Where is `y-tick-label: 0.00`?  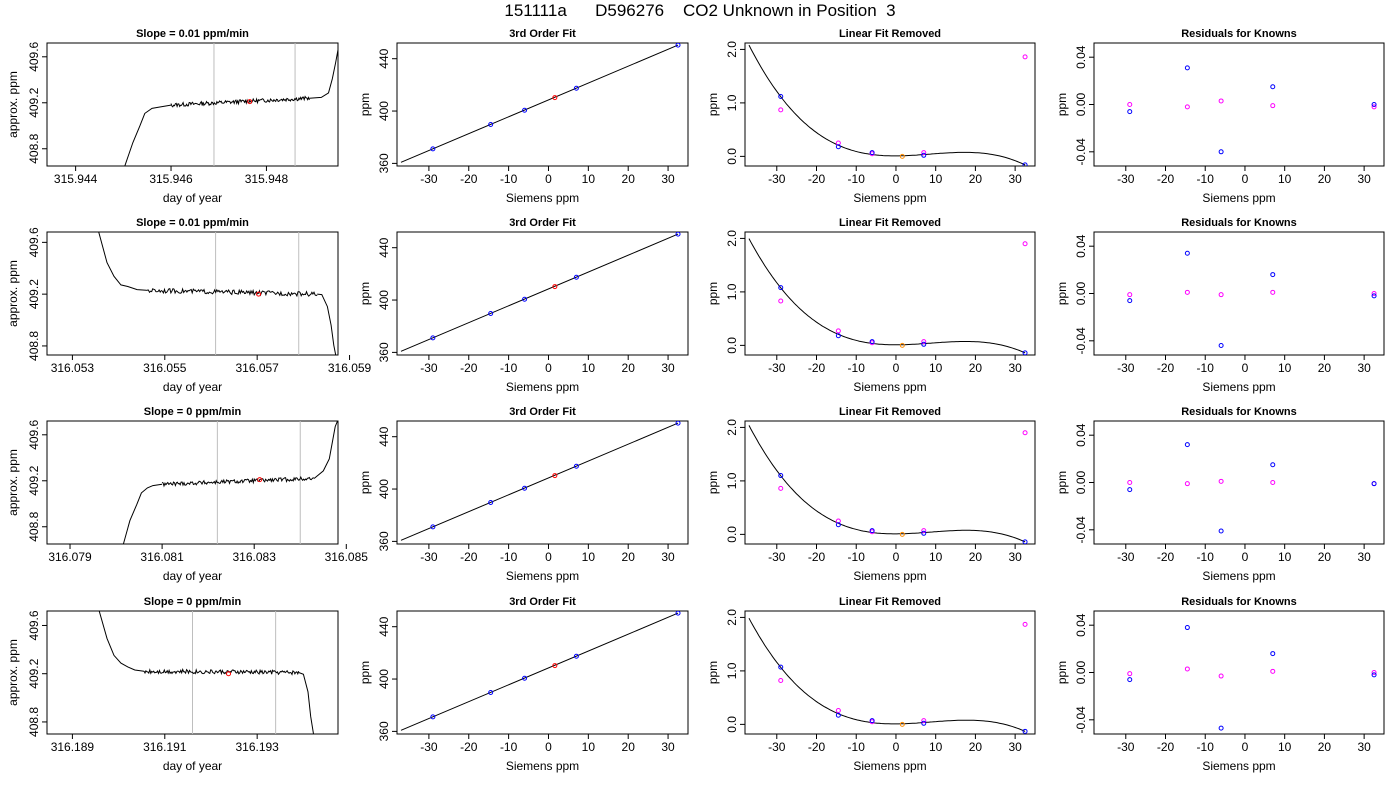 y-tick-label: 0.00 is located at coordinates (1081, 293).